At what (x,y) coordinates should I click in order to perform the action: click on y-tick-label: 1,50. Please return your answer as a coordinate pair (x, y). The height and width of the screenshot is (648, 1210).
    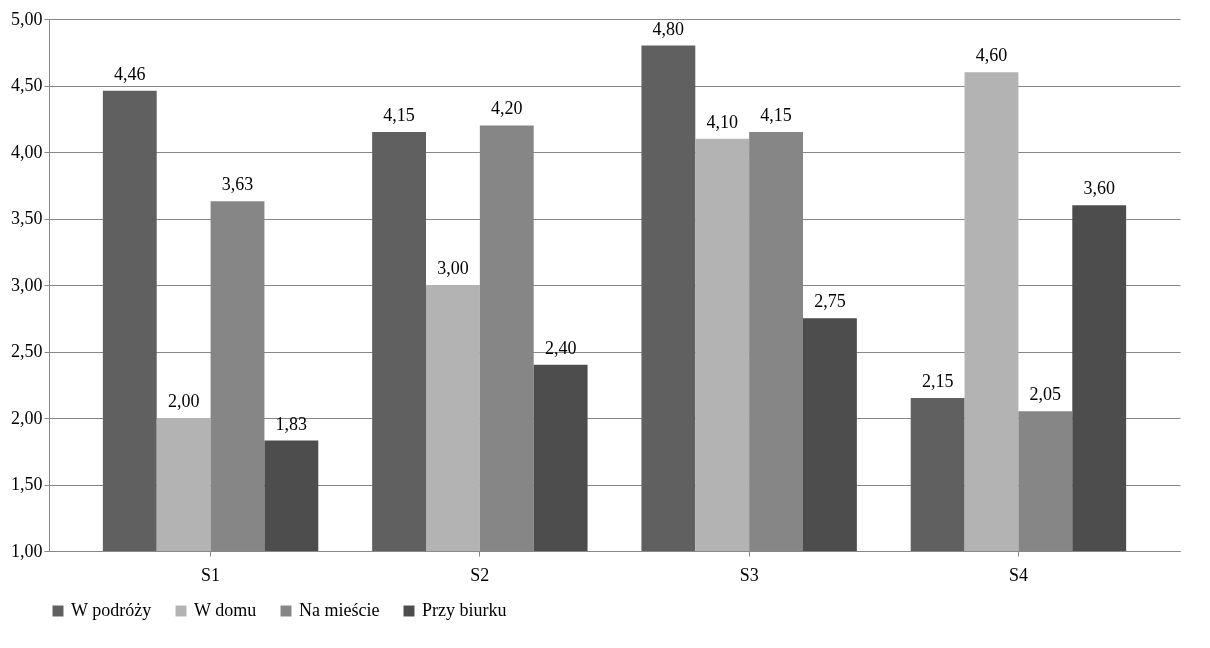
    Looking at the image, I should click on (27, 484).